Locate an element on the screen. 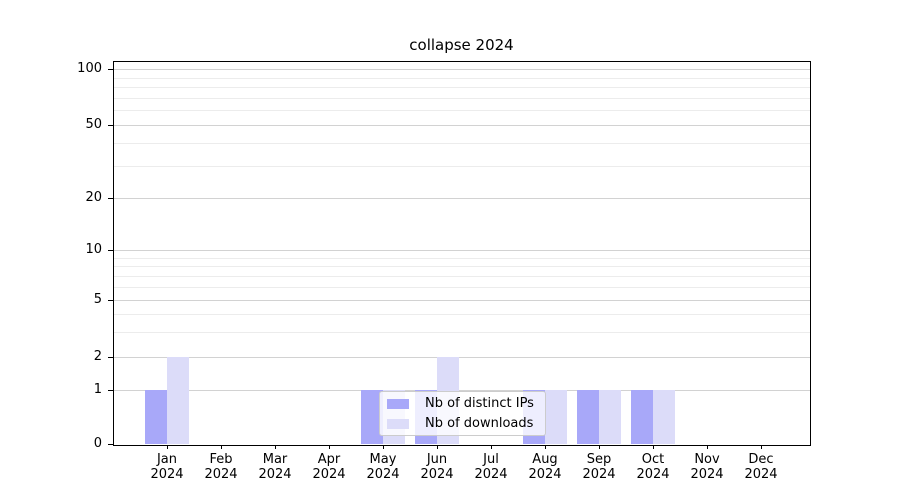  x-tick-month: Dec is located at coordinates (761, 459).